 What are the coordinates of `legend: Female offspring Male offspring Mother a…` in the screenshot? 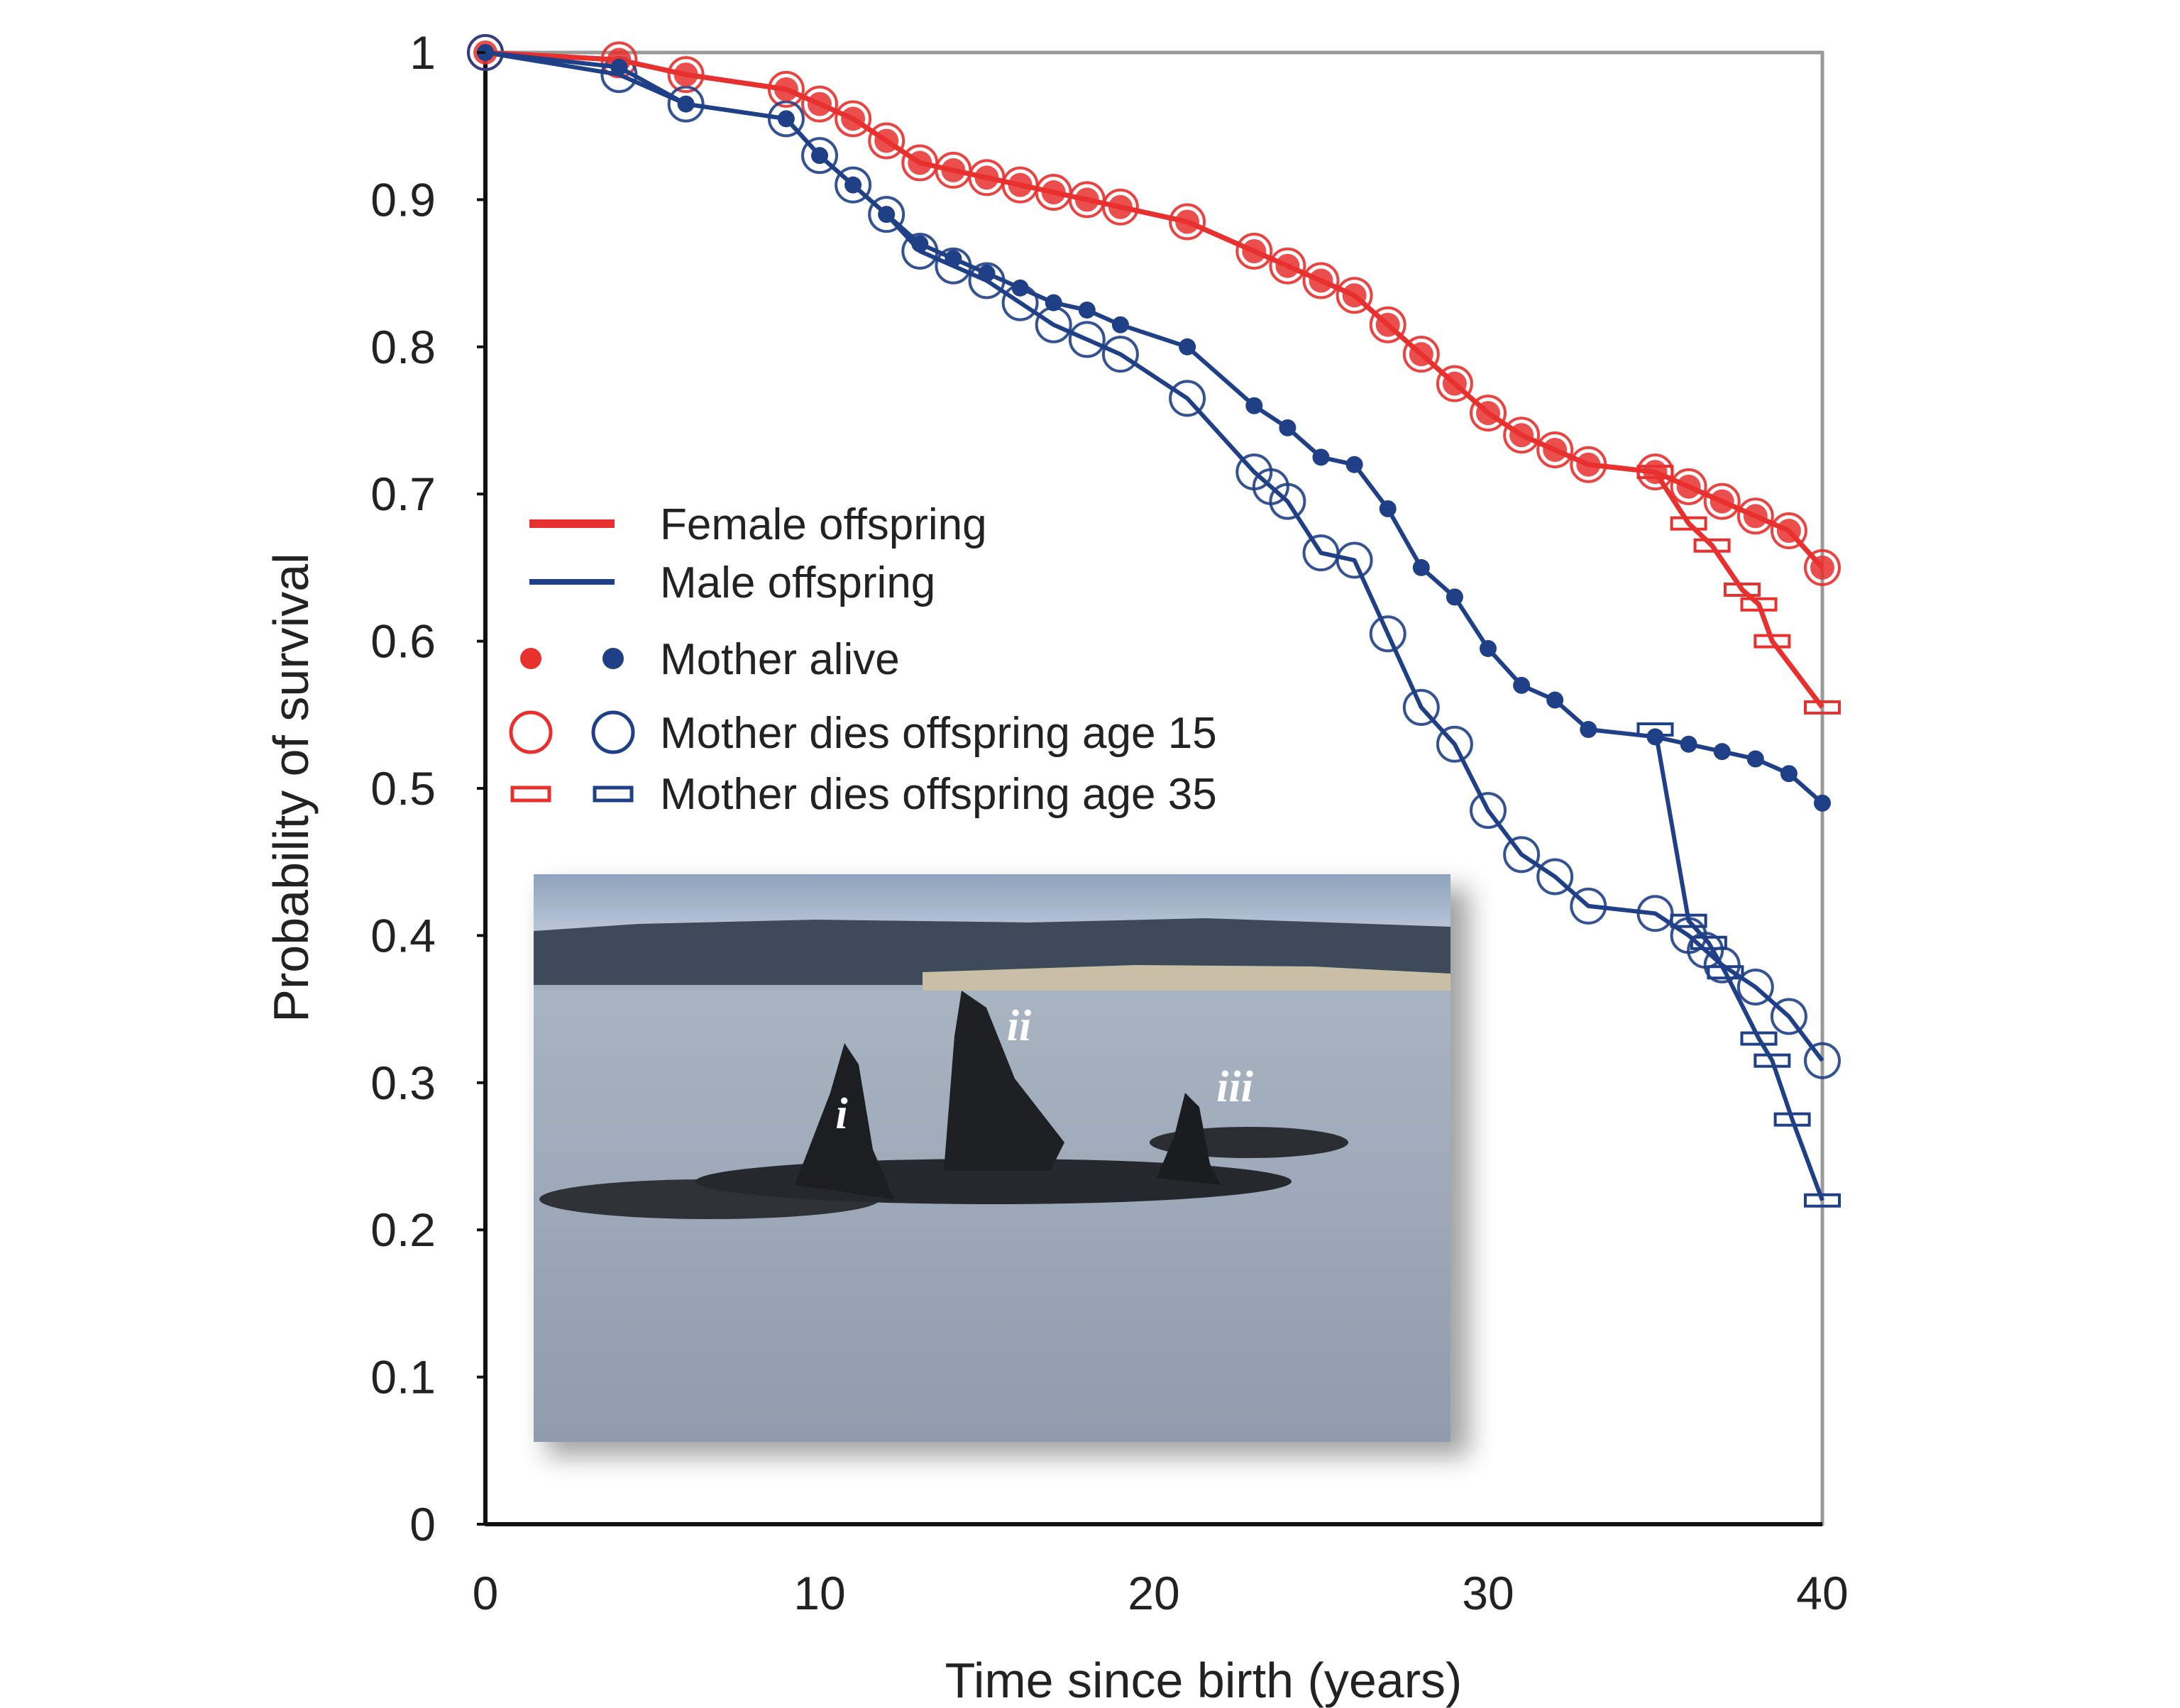 It's located at (863, 659).